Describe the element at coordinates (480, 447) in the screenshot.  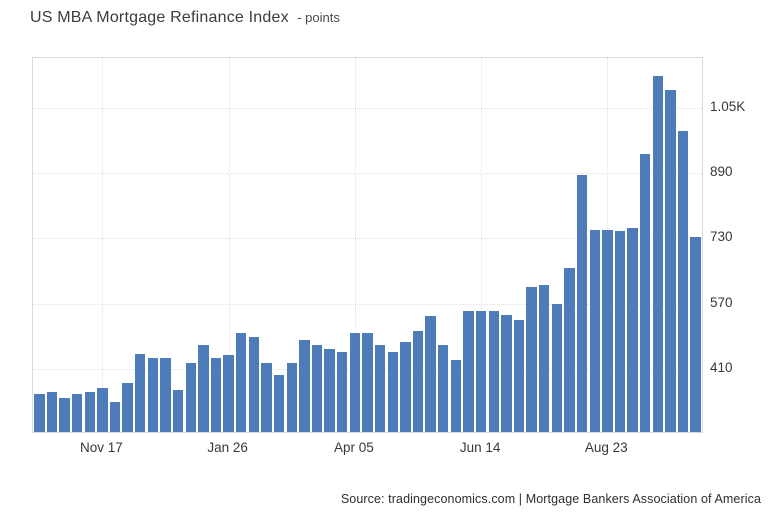
I see `x-tick-label: Jun 14` at that location.